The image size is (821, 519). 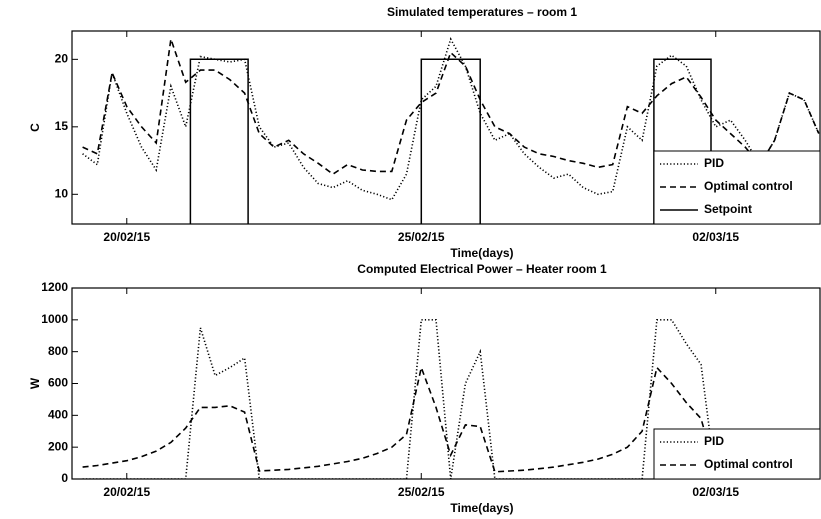 I want to click on y-tick-label: 400, so click(x=58, y=415).